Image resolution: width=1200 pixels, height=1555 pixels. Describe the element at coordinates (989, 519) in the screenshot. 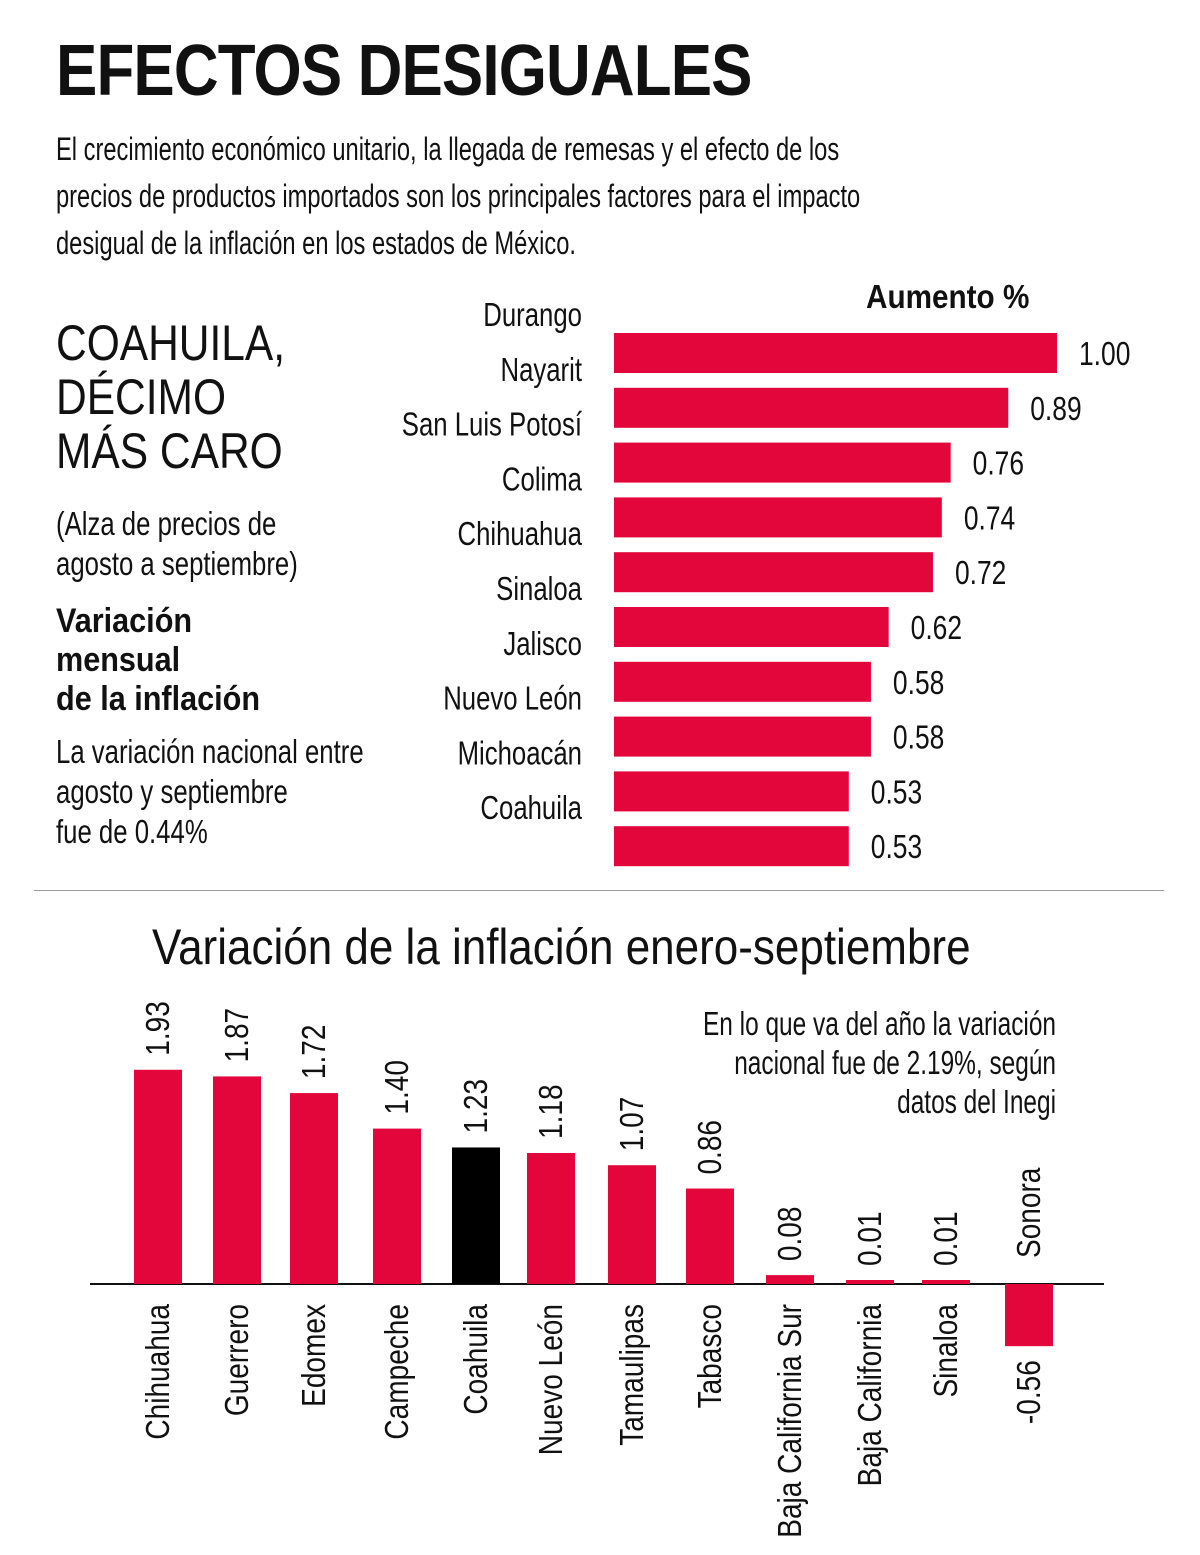

I see `value-label: 0.74` at that location.